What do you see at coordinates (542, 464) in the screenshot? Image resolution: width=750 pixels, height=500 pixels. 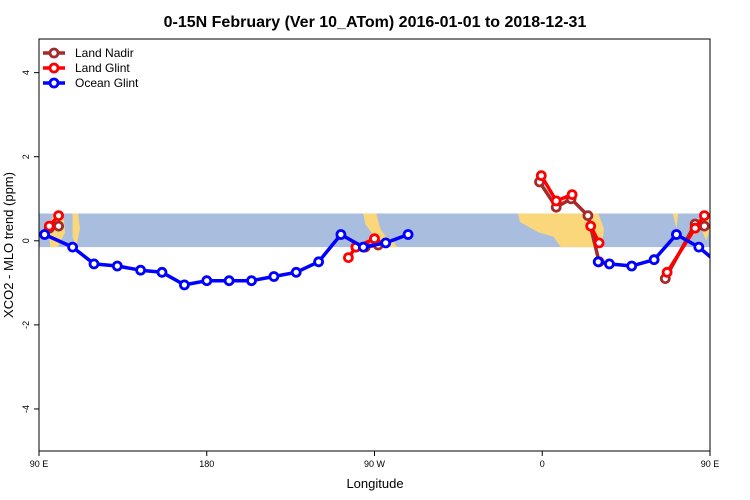 I see `x-tick-label: 0` at bounding box center [542, 464].